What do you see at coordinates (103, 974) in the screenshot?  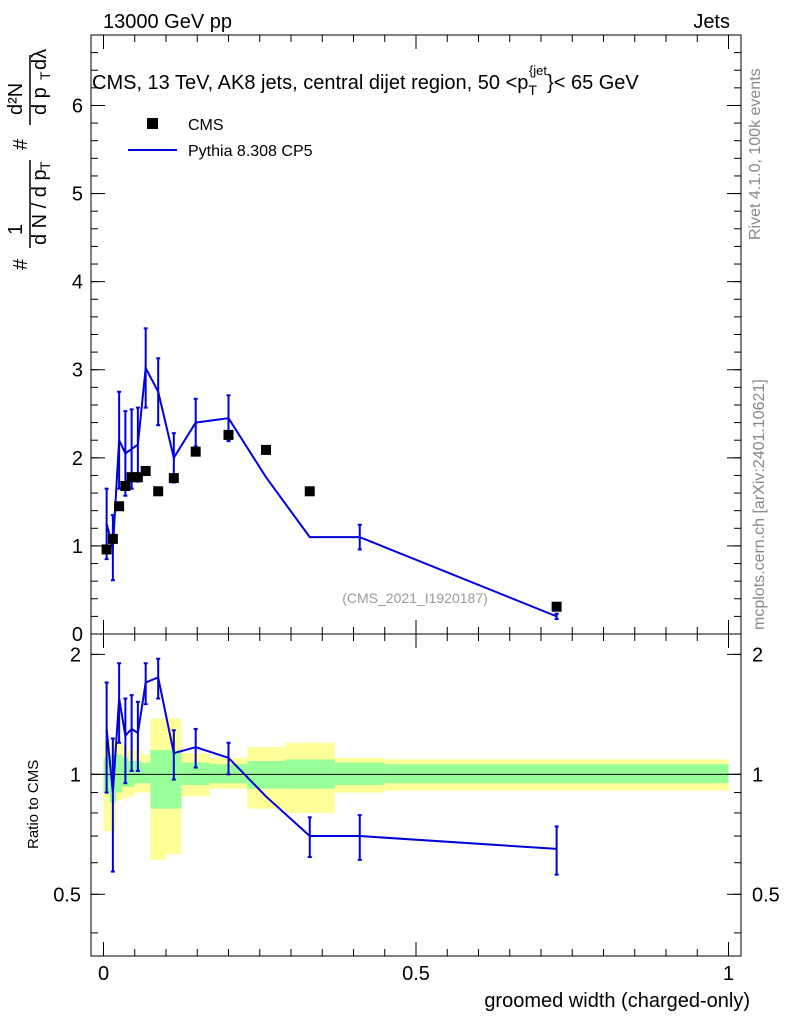 I see `x-tick-label: 0` at bounding box center [103, 974].